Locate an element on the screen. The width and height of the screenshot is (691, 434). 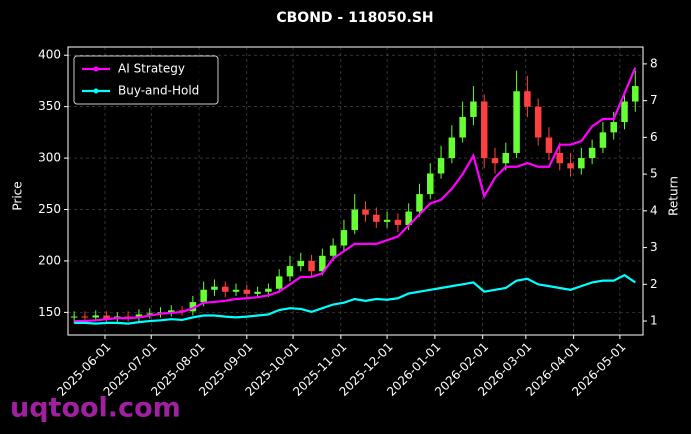
y2-tick-label: 3 is located at coordinates (654, 247).